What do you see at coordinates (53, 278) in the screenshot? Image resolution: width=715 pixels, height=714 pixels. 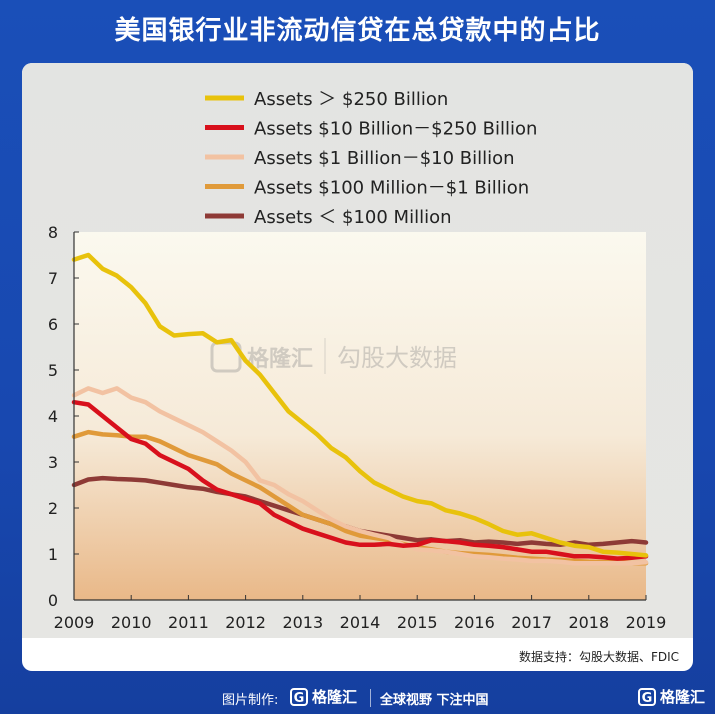 I see `y-tick-label: 7` at bounding box center [53, 278].